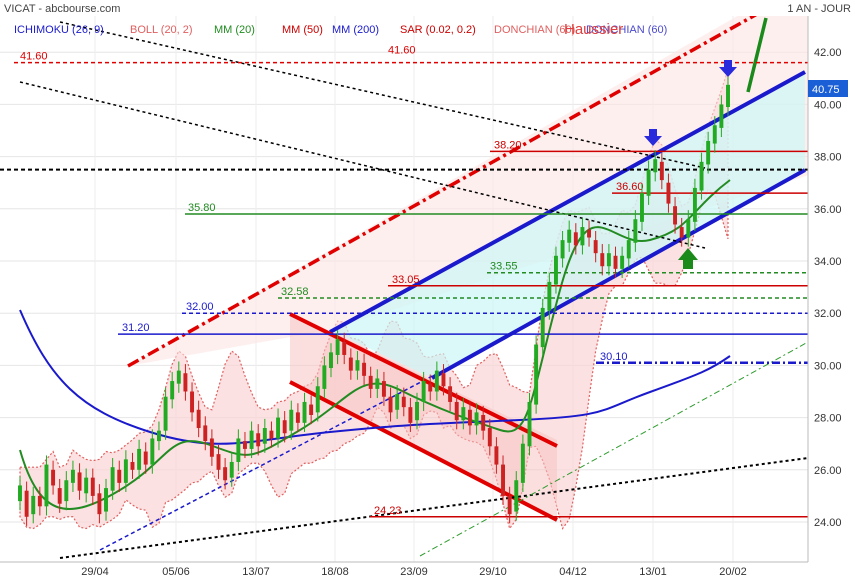 The image size is (855, 585). What do you see at coordinates (826, 90) in the screenshot?
I see `last-price-value: 40.75` at bounding box center [826, 90].